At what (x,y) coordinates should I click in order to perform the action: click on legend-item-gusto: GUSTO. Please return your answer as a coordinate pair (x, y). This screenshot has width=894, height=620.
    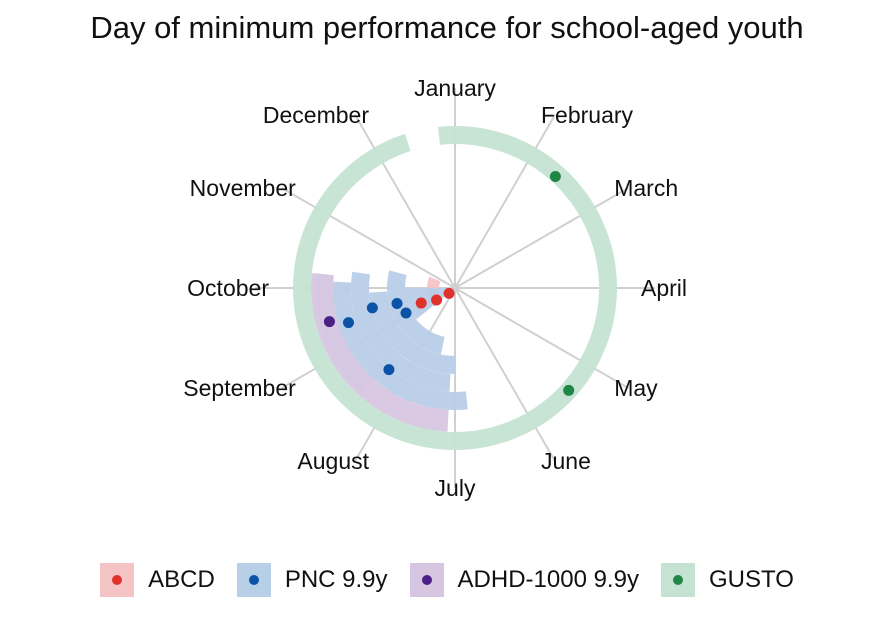
    Looking at the image, I should click on (727, 580).